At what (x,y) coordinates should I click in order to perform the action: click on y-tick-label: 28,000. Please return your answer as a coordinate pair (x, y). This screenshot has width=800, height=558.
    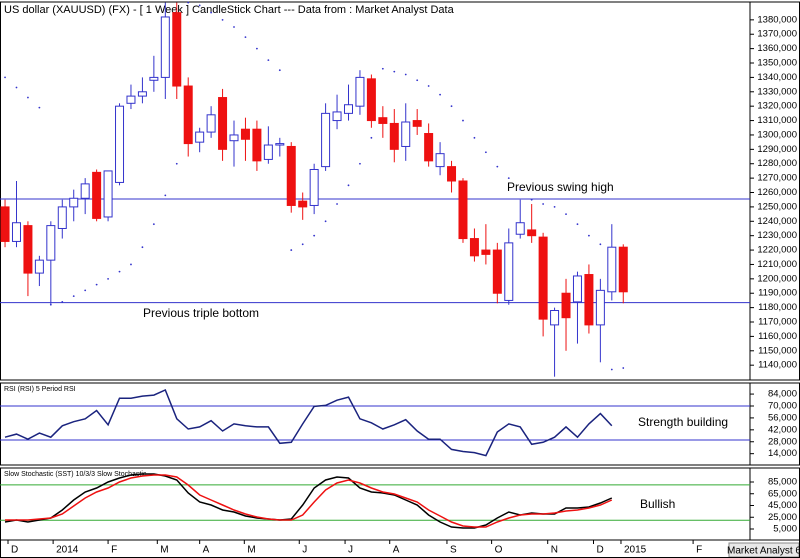
    Looking at the image, I should click on (782, 441).